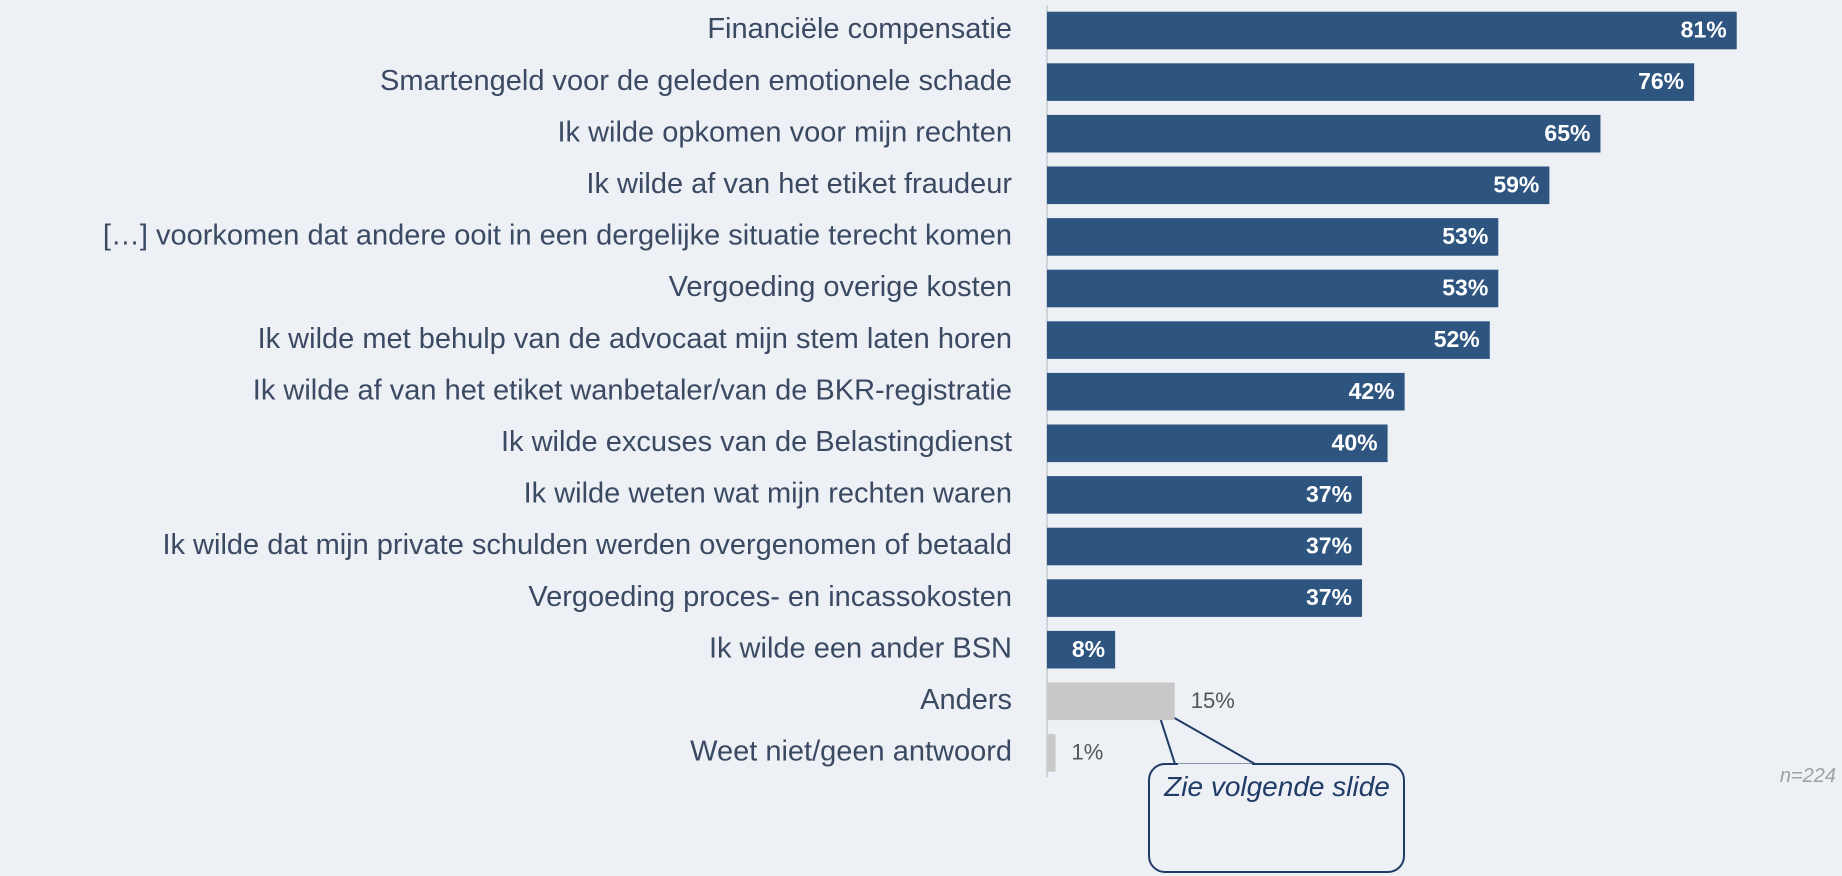 This screenshot has width=1842, height=876. Describe the element at coordinates (1372, 391) in the screenshot. I see `value-label: 42%` at that location.